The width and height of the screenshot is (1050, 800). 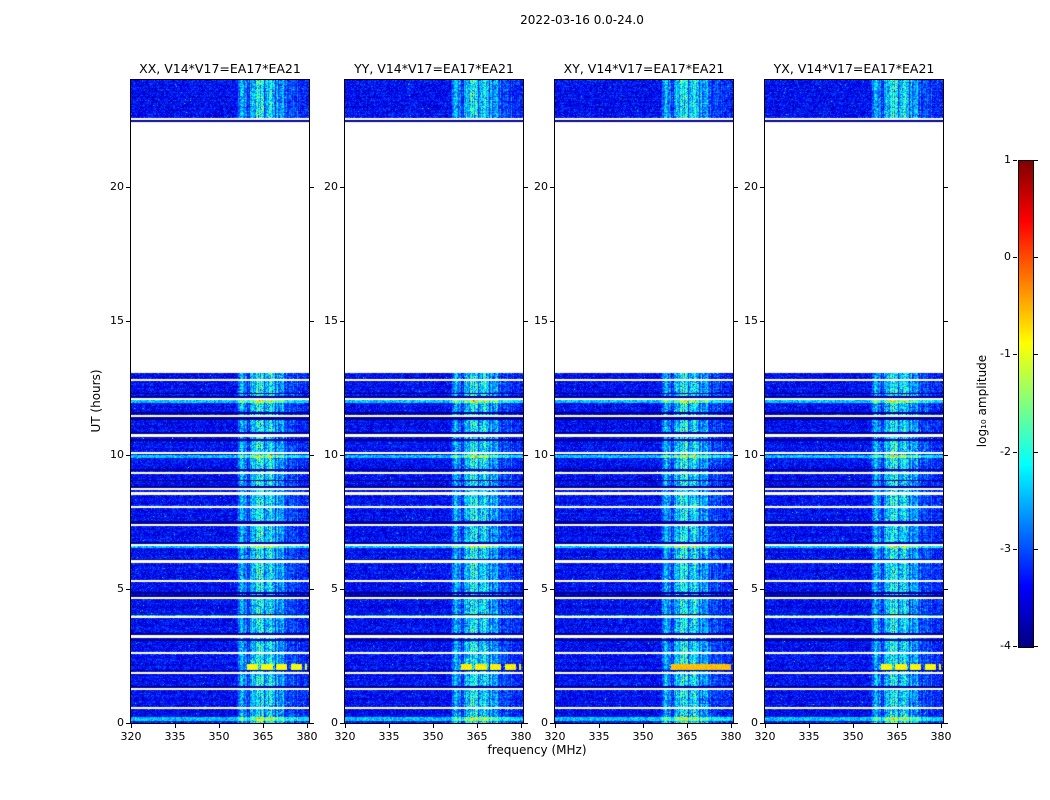 I want to click on x-axis-label: frequency (MHz), so click(x=537, y=750).